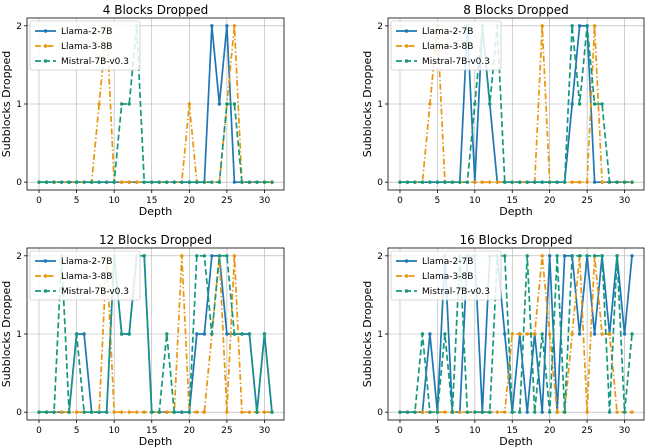 The image size is (660, 448). I want to click on legend-label-2: Mistral-7B-v0.3, so click(456, 62).